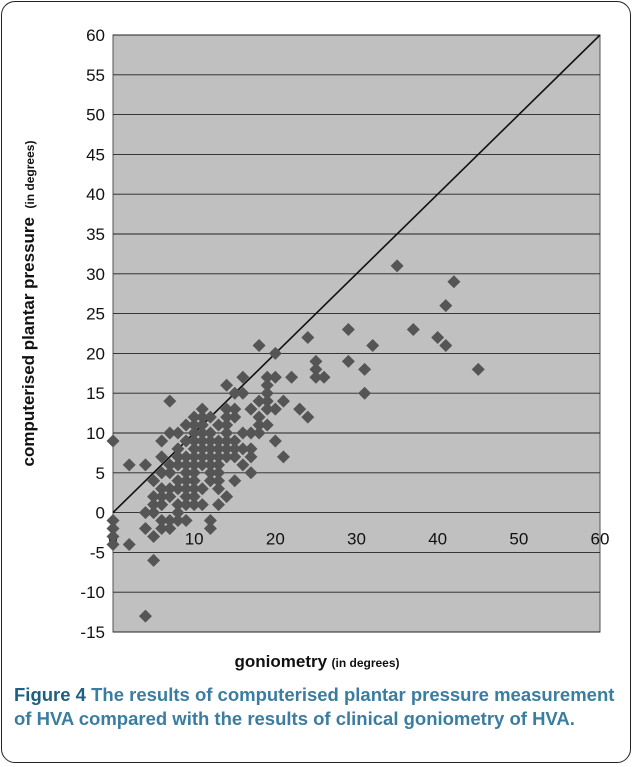 The image size is (634, 767). I want to click on y-tick-label: 45, so click(95, 154).